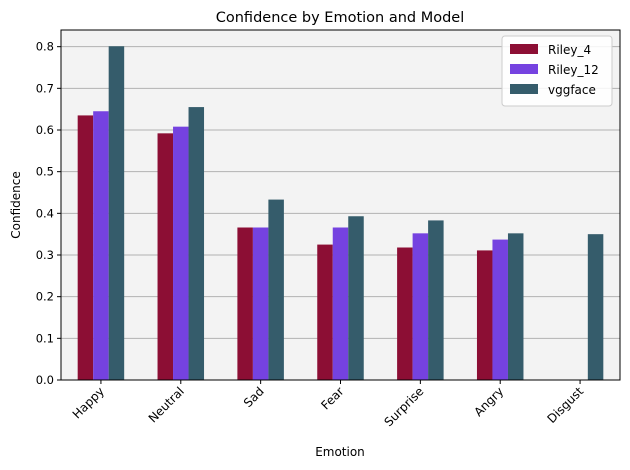  I want to click on y-tick-label: 0.7, so click(45, 88).